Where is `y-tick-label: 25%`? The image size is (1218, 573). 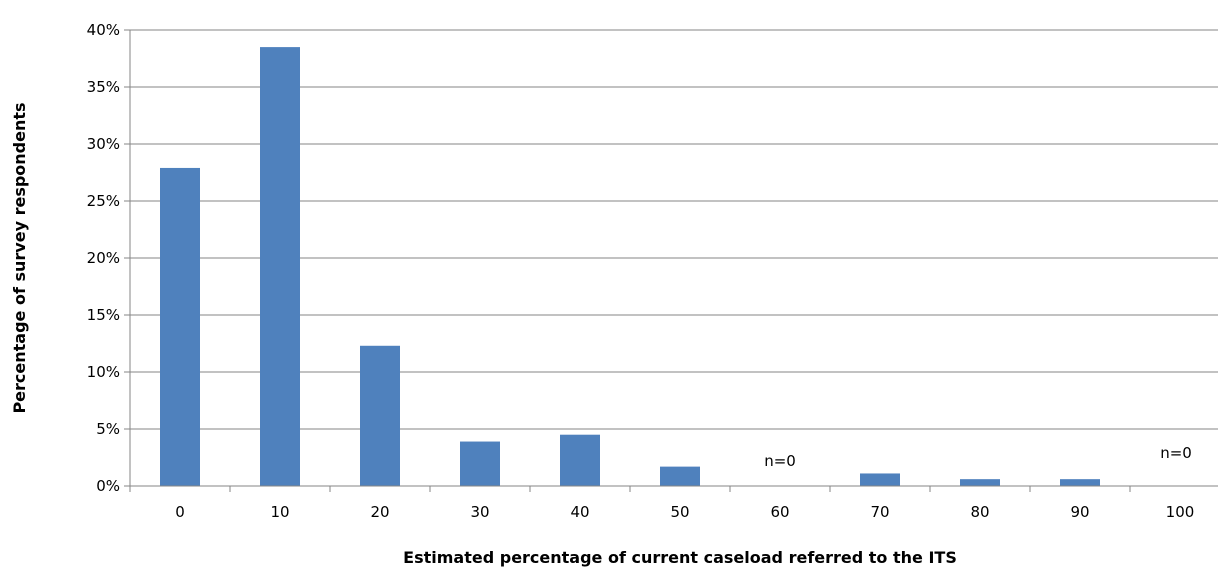
y-tick-label: 25% is located at coordinates (103, 201).